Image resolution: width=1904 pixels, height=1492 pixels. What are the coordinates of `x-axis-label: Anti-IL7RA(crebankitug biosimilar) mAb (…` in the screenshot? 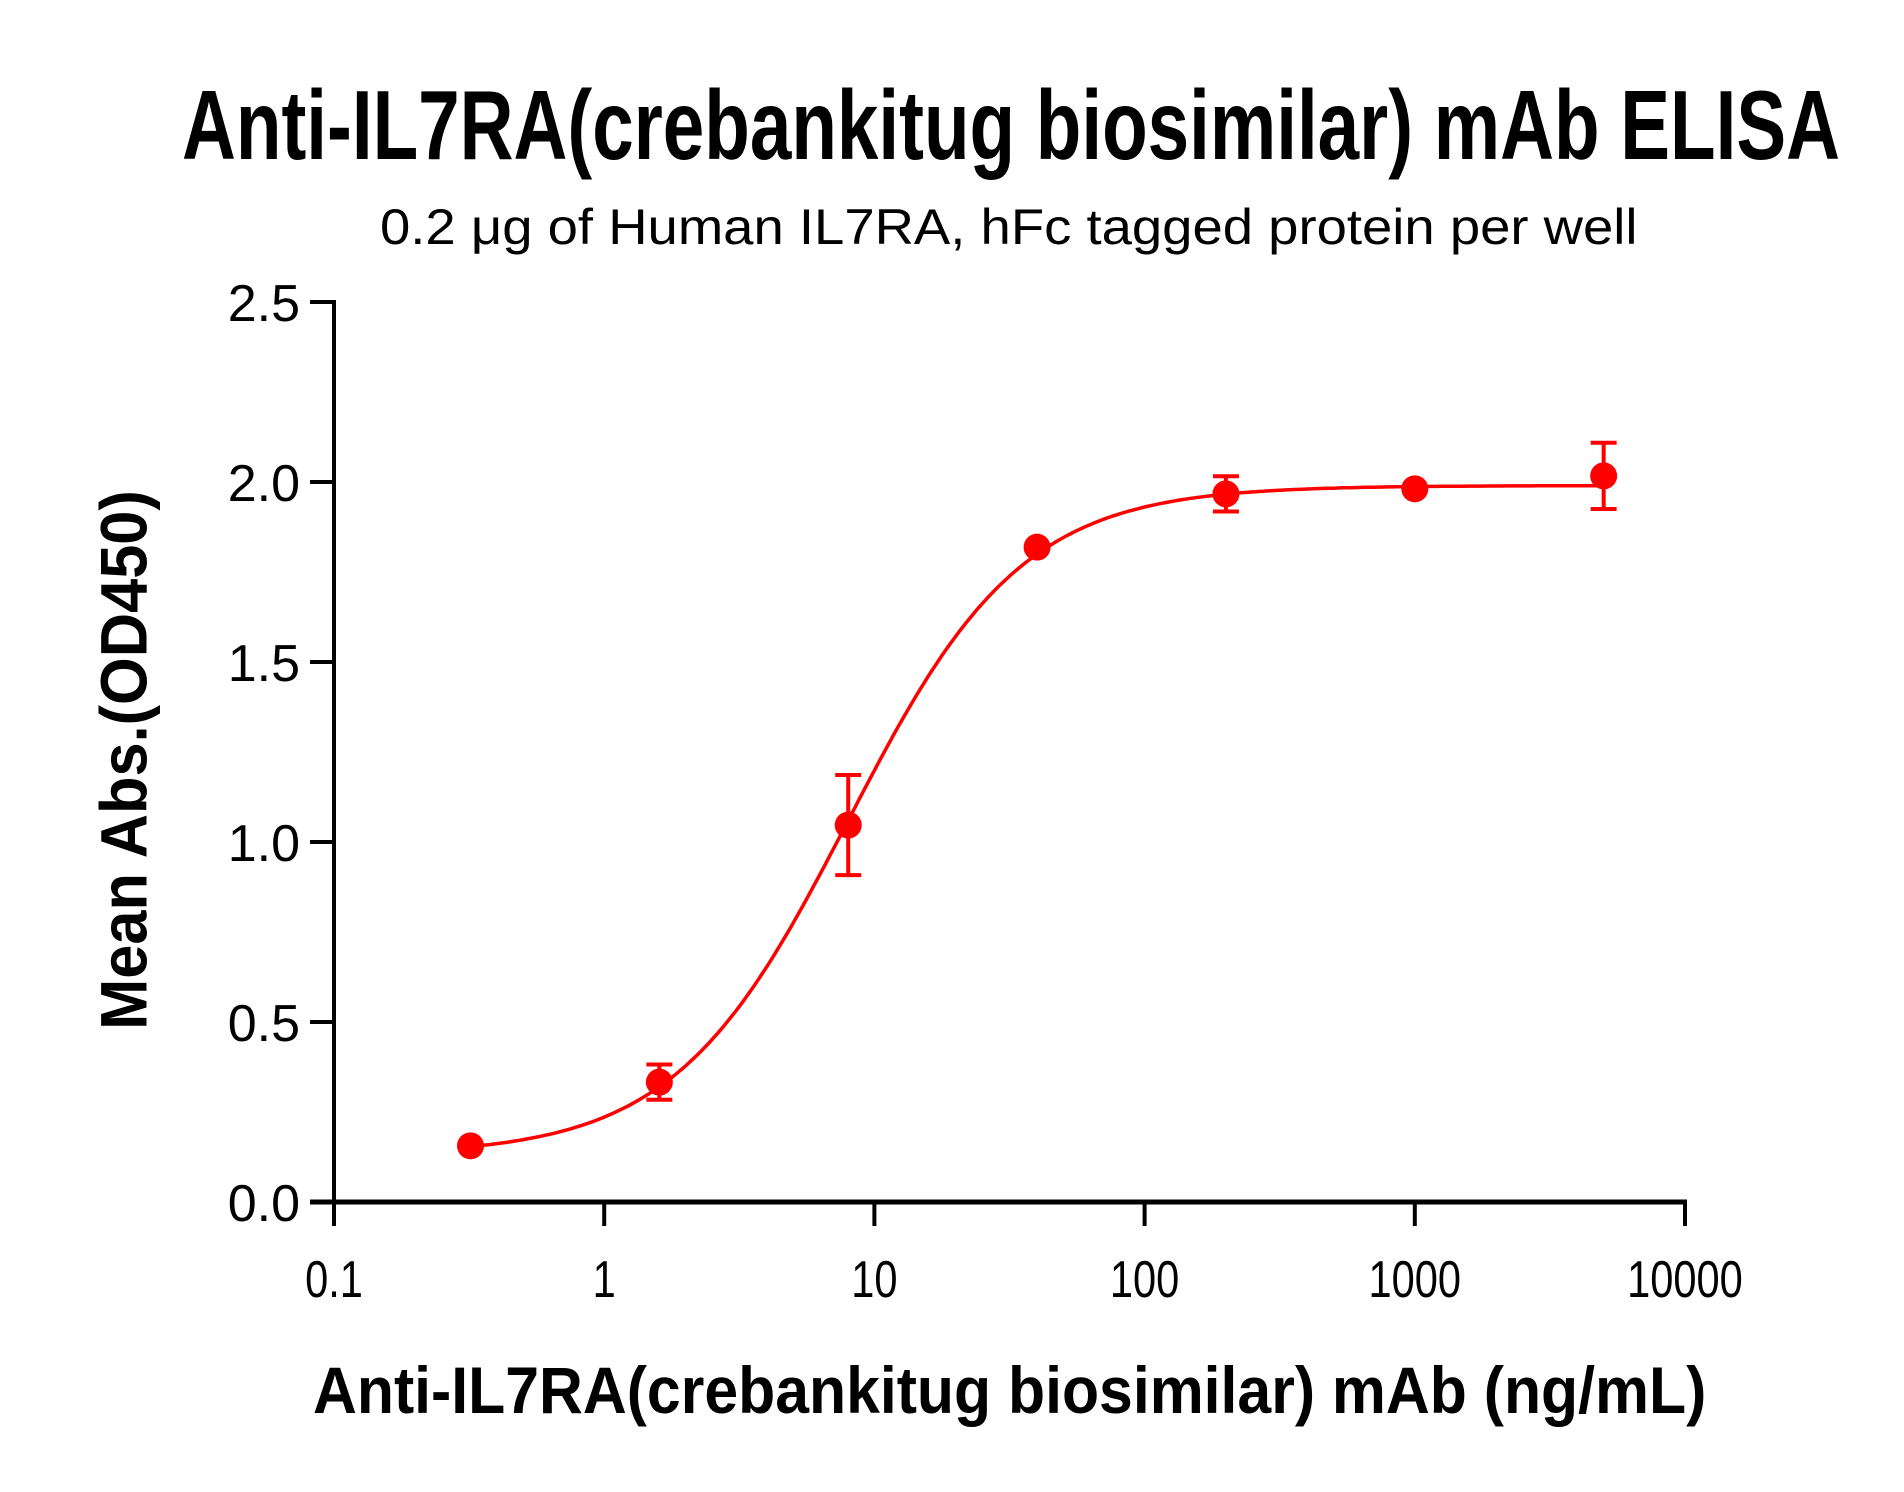 It's located at (1010, 1390).